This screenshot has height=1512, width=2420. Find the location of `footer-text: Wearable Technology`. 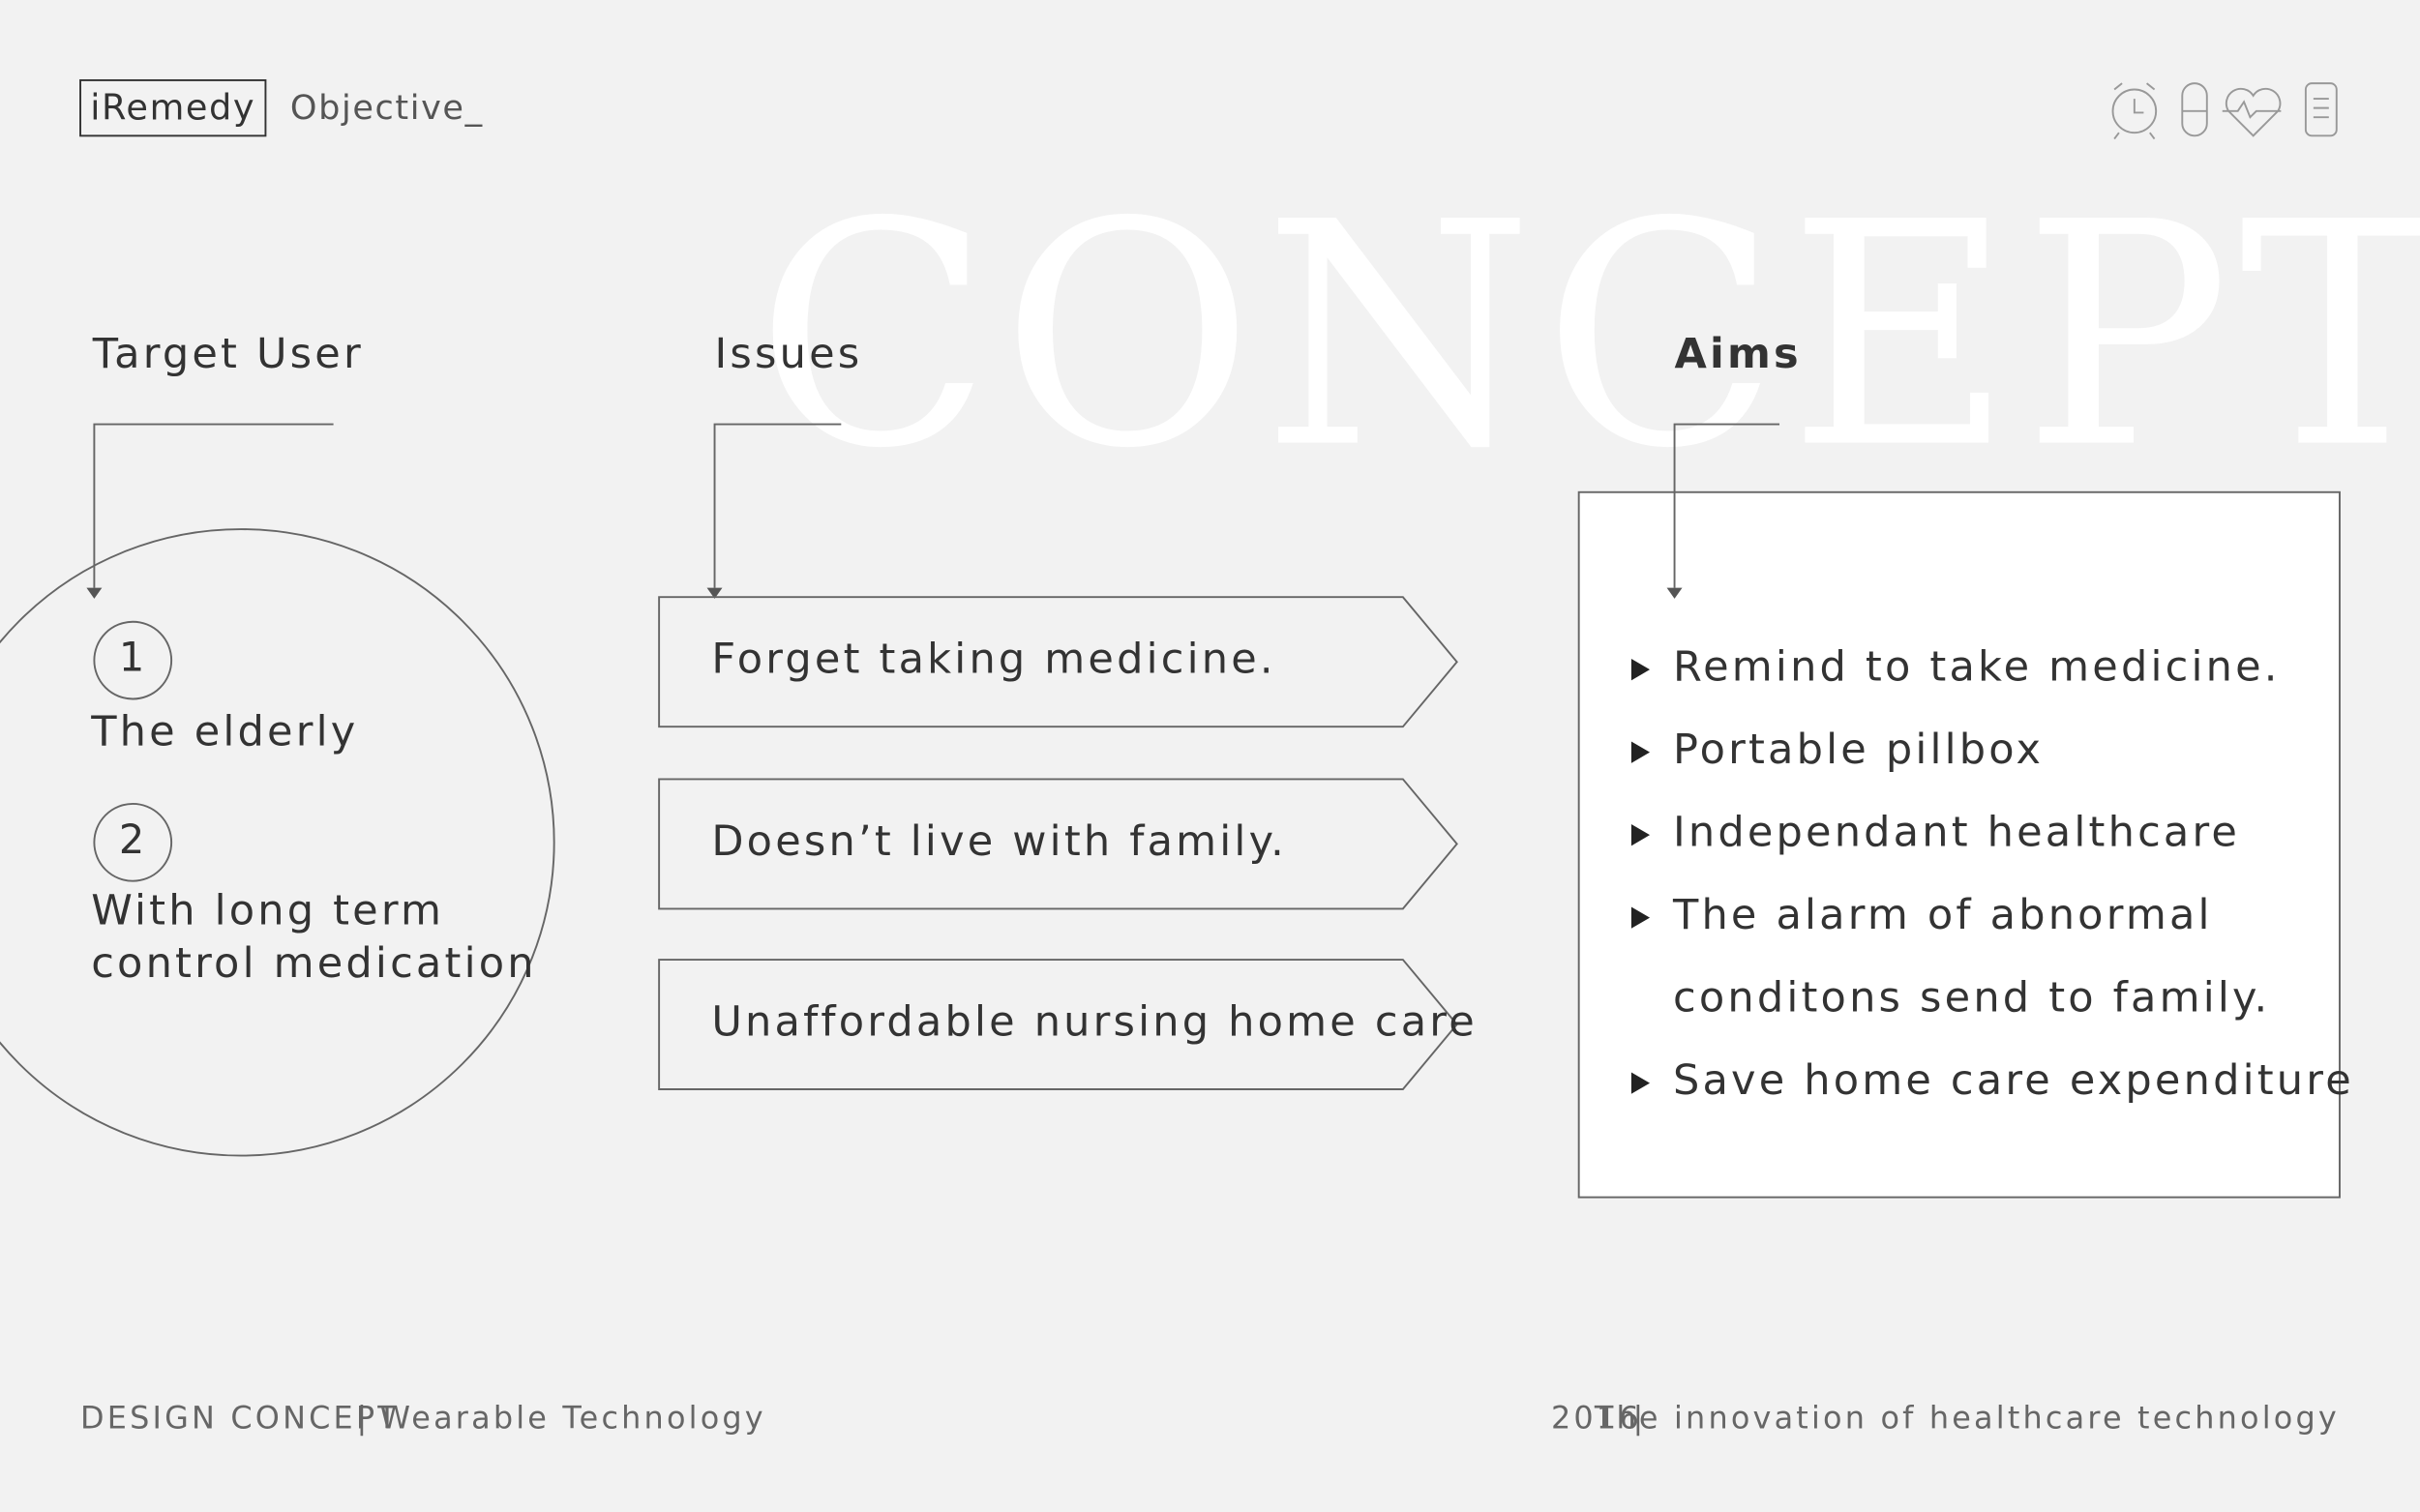

footer-text: Wearable Technology is located at coordinates (572, 1418).